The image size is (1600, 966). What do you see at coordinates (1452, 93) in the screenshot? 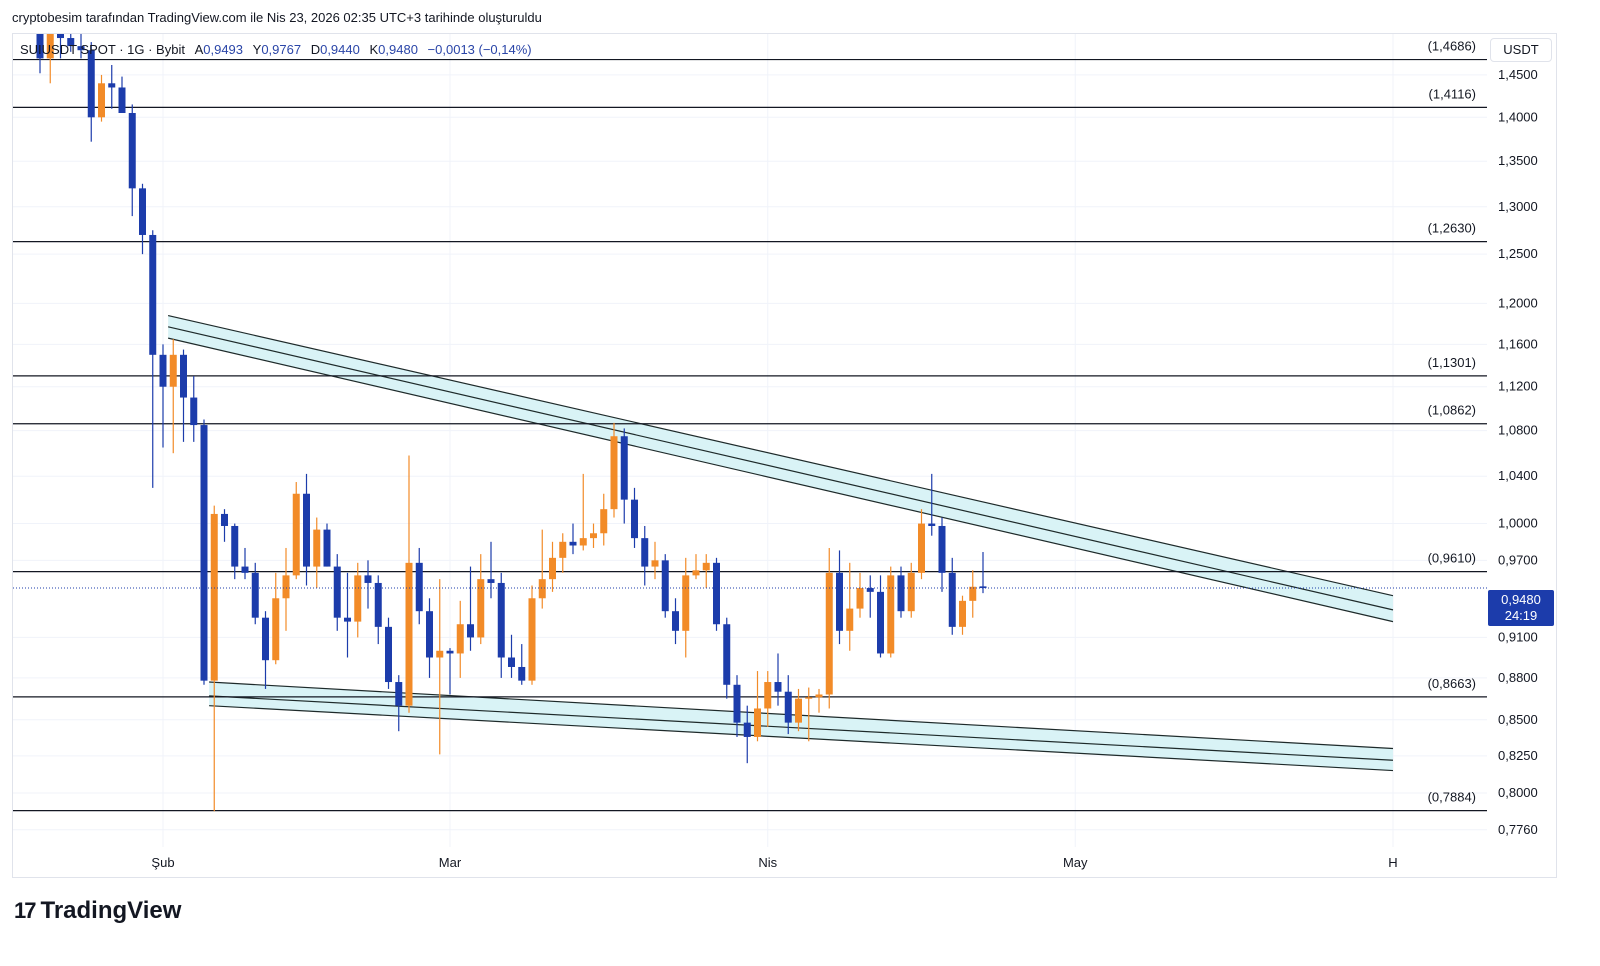
I see `level-label: (1,4116)` at bounding box center [1452, 93].